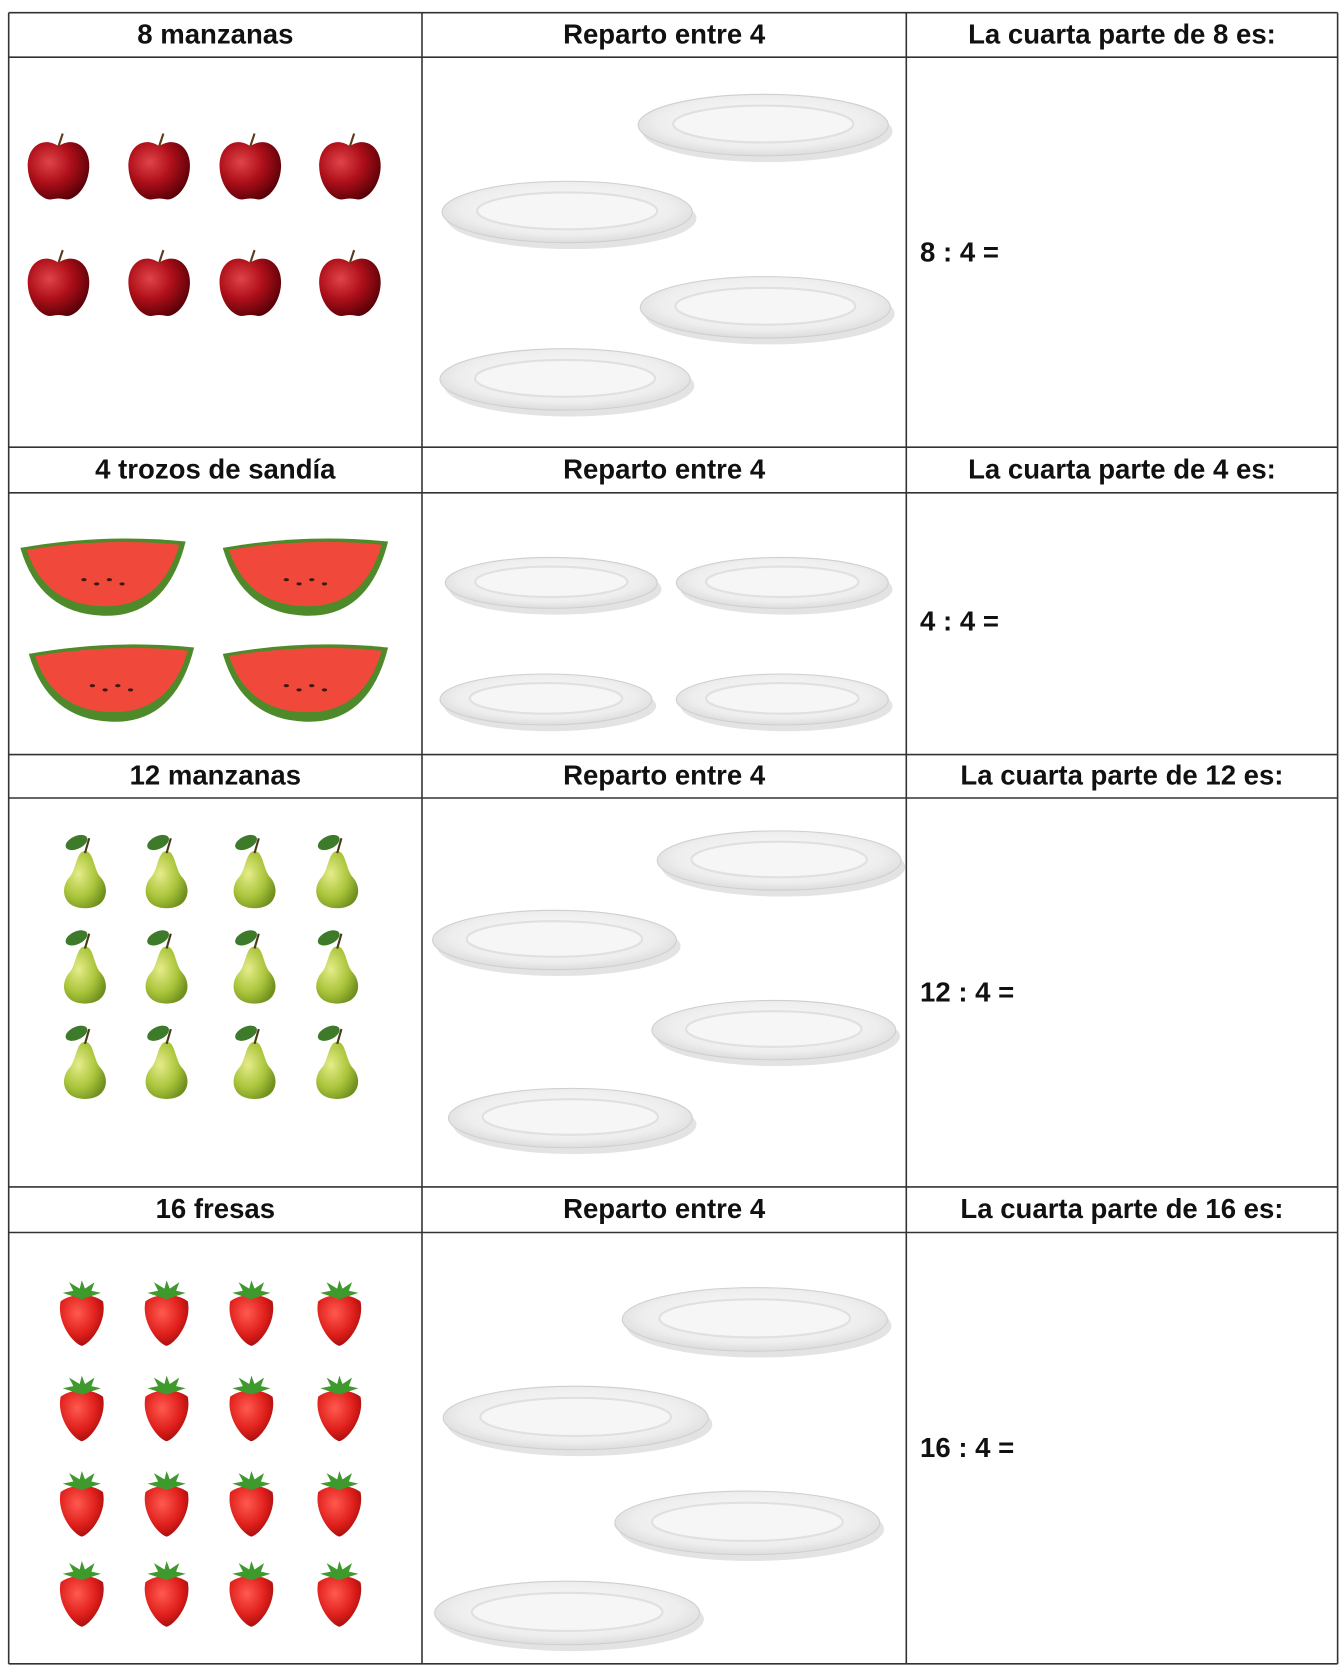 The width and height of the screenshot is (1341, 1667). I want to click on quantity-header: 16 fresas, so click(215, 1208).